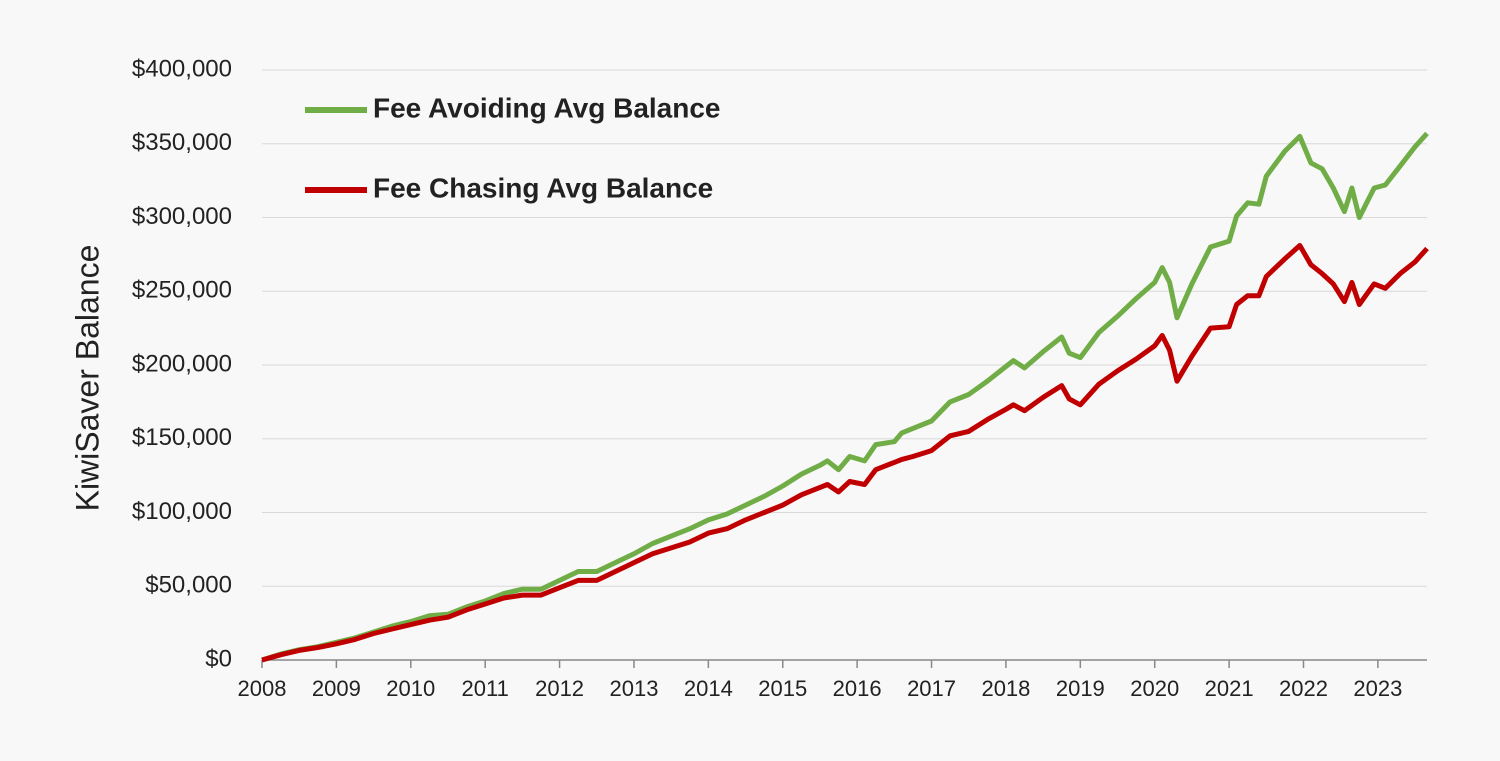 Image resolution: width=1500 pixels, height=761 pixels. What do you see at coordinates (782, 688) in the screenshot?
I see `x-tick-label: 2015` at bounding box center [782, 688].